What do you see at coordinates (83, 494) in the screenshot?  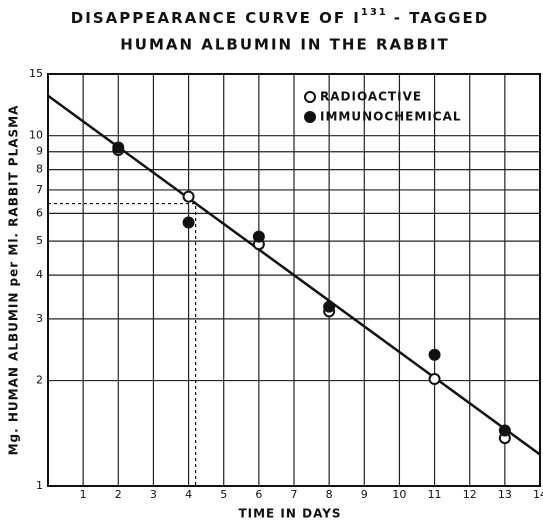 I see `x-tick-label: 1` at bounding box center [83, 494].